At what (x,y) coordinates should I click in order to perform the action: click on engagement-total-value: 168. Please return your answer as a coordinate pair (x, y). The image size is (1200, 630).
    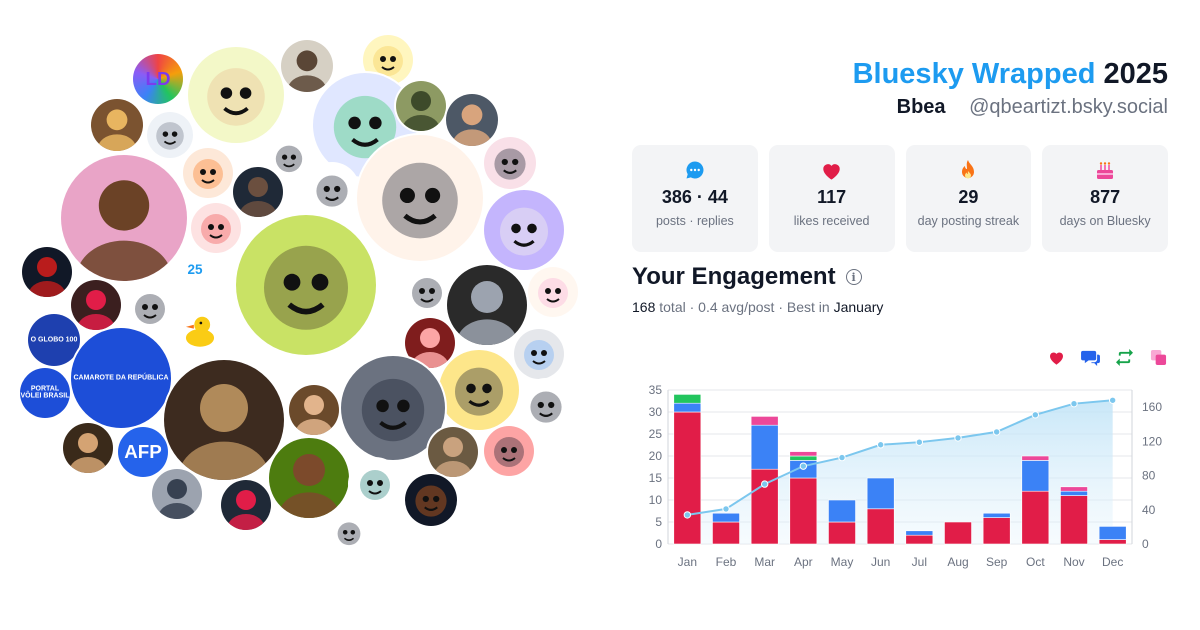
    Looking at the image, I should click on (644, 307).